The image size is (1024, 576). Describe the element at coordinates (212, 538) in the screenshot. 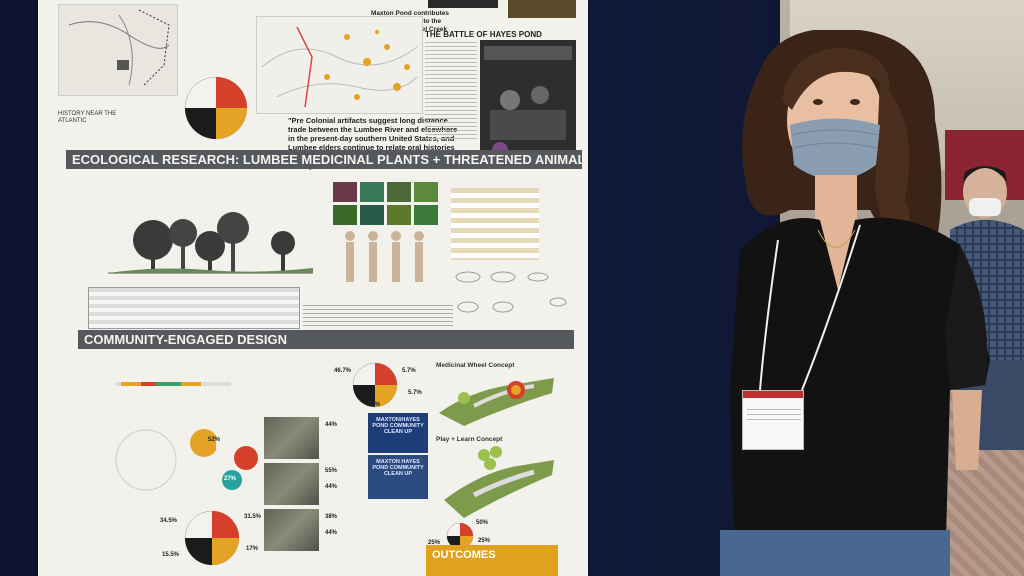

I see `medicine-wheel-bottom` at that location.